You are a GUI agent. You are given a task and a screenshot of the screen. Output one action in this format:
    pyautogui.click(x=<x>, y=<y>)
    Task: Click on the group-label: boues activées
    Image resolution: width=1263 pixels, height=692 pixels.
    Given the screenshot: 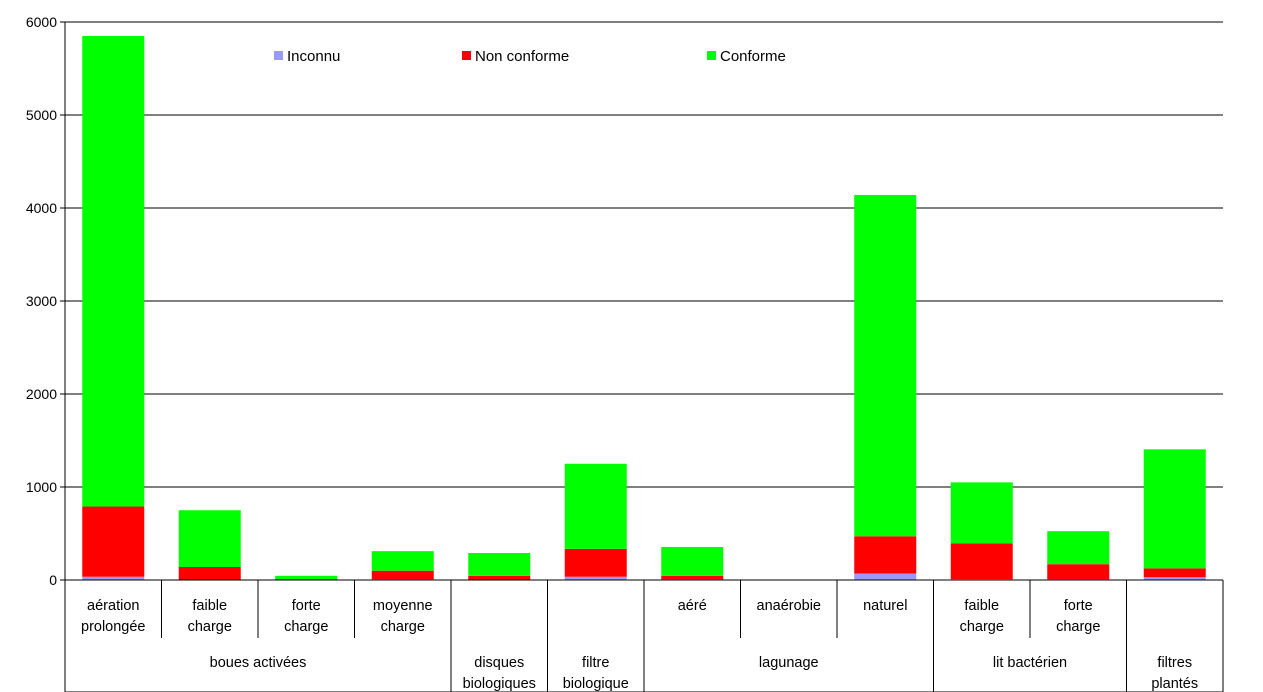 What is the action you would take?
    pyautogui.click(x=258, y=663)
    